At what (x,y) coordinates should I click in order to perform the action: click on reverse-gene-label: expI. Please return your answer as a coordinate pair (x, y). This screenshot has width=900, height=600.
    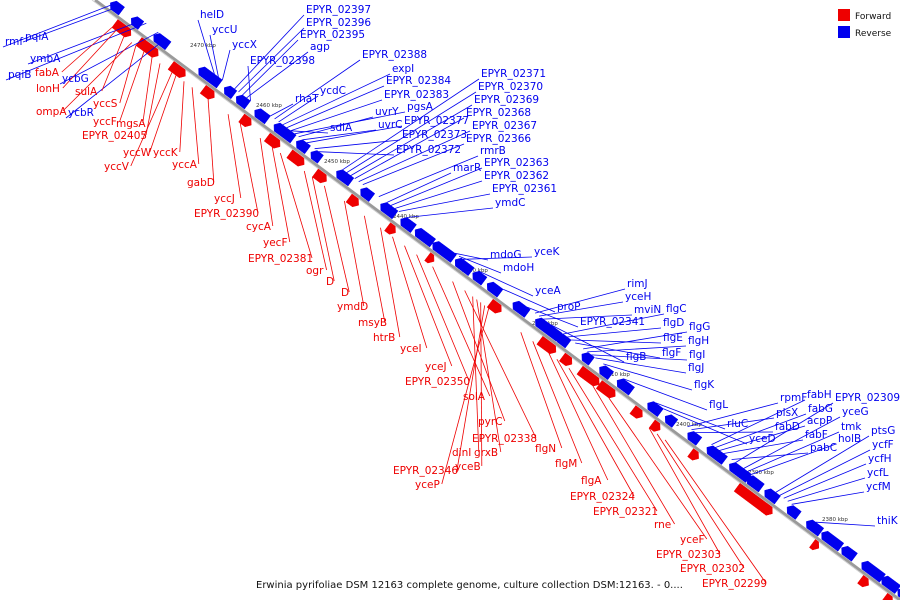
    Looking at the image, I should click on (403, 69).